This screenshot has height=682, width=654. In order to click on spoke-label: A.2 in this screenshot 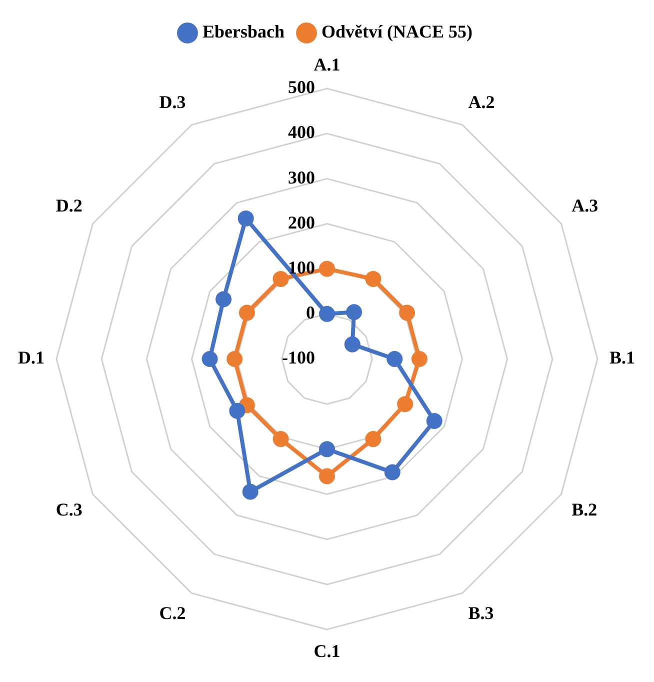, I will do `click(481, 102)`.